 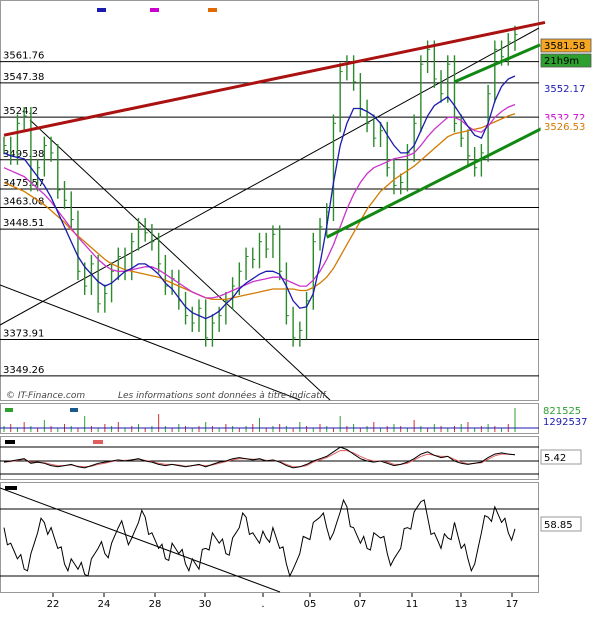 What do you see at coordinates (259, 538) in the screenshot?
I see `rsi-line` at bounding box center [259, 538].